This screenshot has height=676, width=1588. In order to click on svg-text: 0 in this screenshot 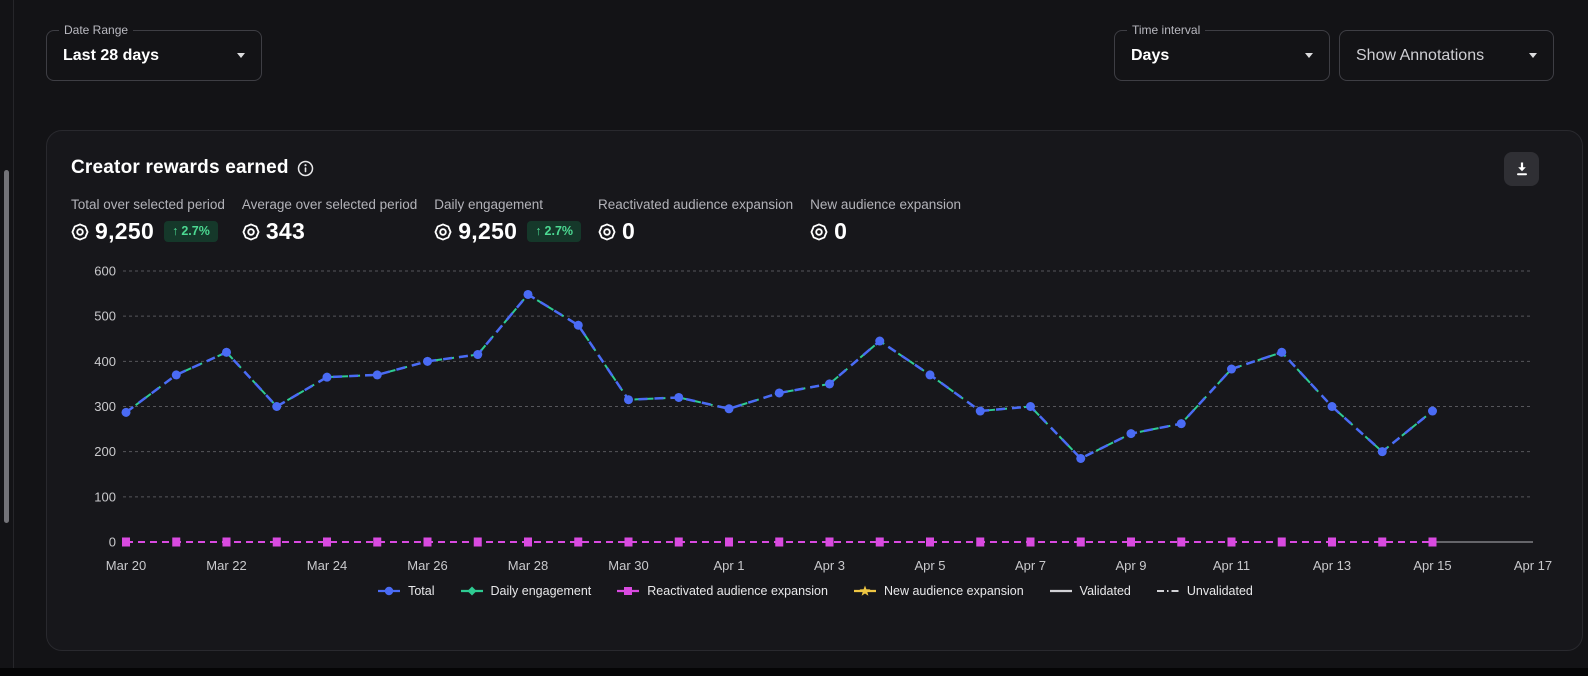, I will do `click(112, 542)`.